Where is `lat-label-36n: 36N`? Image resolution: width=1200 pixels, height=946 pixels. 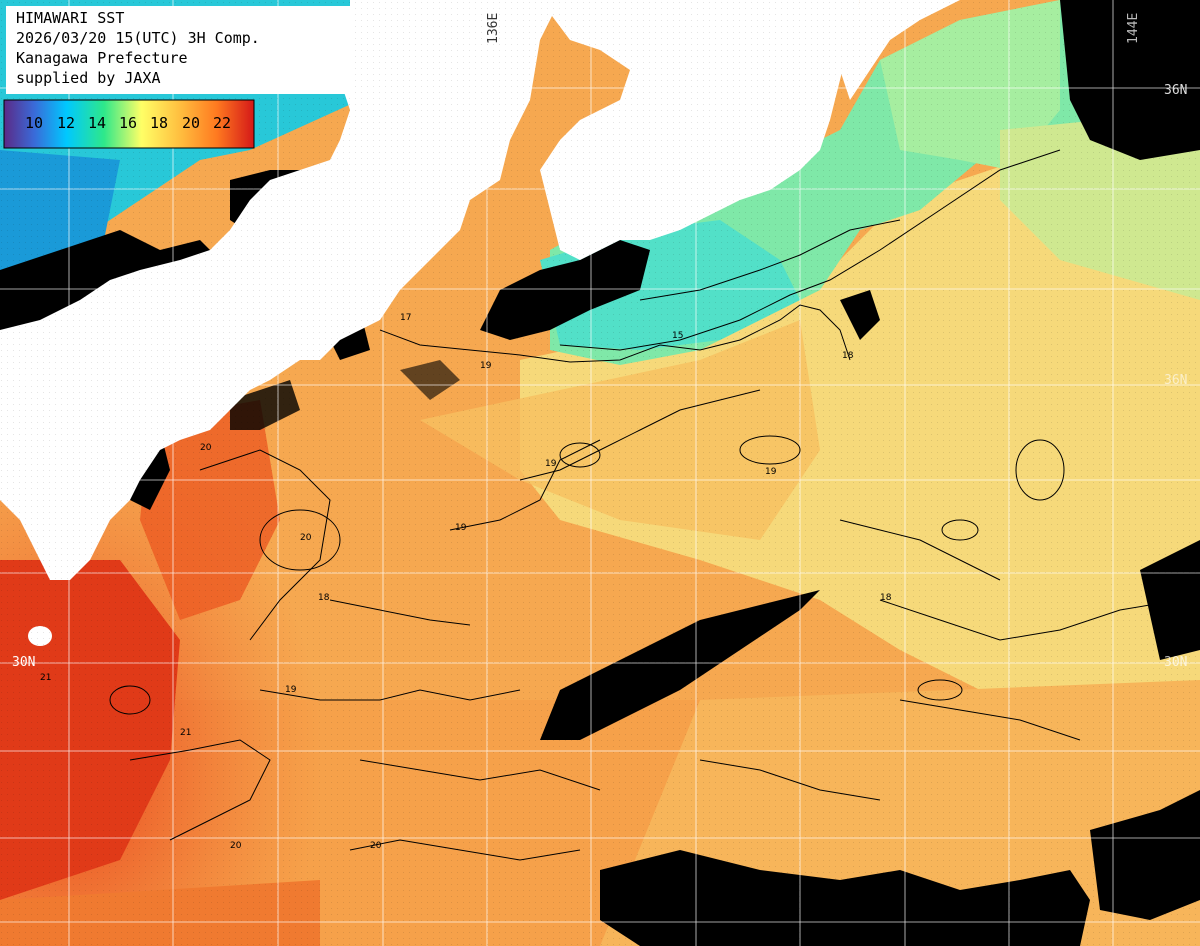 lat-label-36n: 36N is located at coordinates (1175, 90).